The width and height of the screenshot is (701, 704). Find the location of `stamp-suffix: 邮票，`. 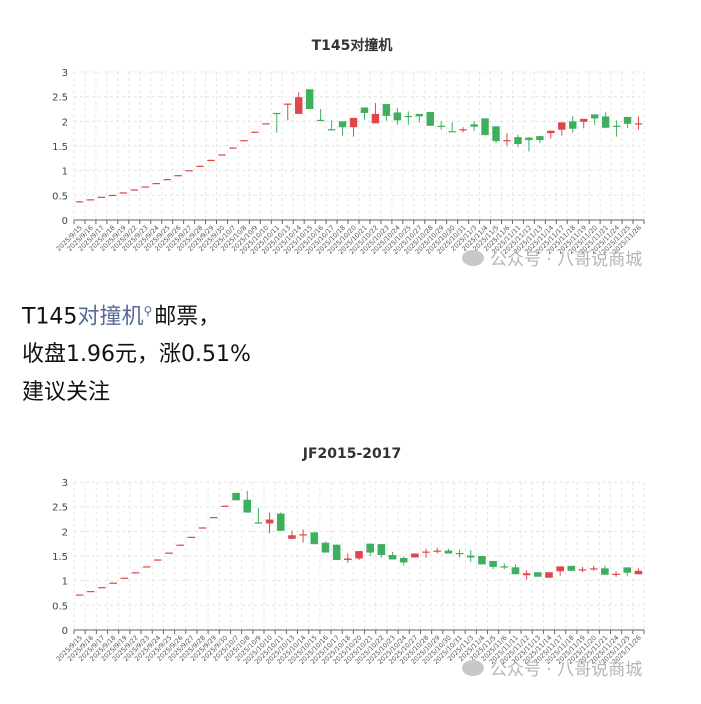

stamp-suffix: 邮票， is located at coordinates (187, 317).